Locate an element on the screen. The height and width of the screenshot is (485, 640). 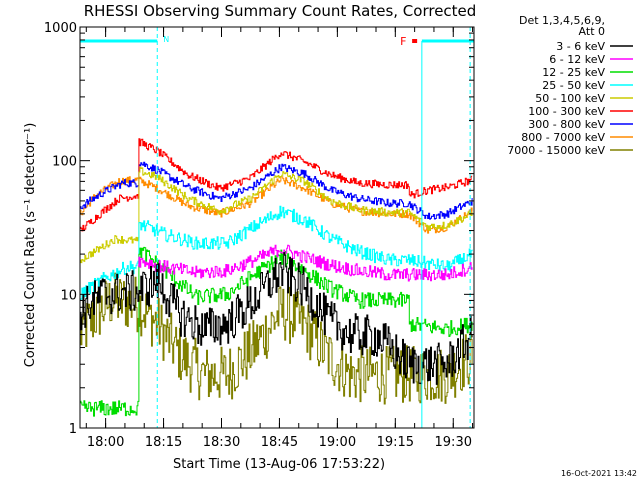
legend-entry-label: 3 - 6 keV is located at coordinates (580, 46).